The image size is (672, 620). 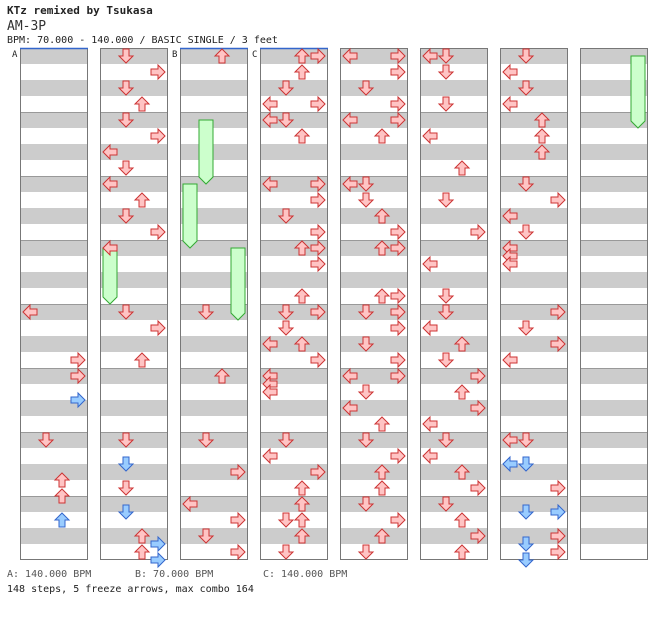 I want to click on bpm-legend-b: B: 70.000 BPM, so click(x=174, y=574).